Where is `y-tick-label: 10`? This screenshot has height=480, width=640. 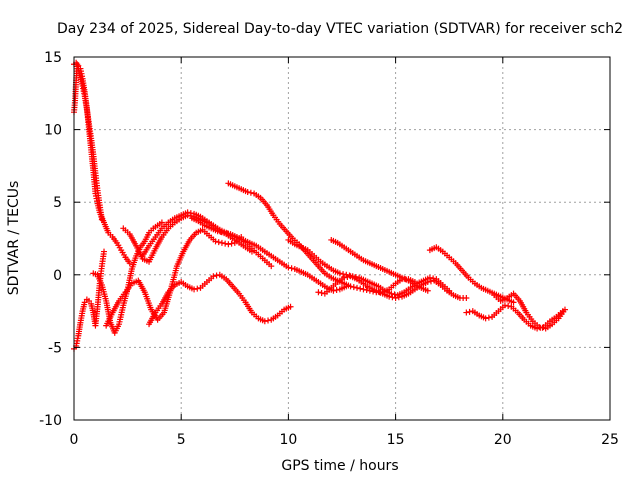 y-tick-label: 10 is located at coordinates (53, 131).